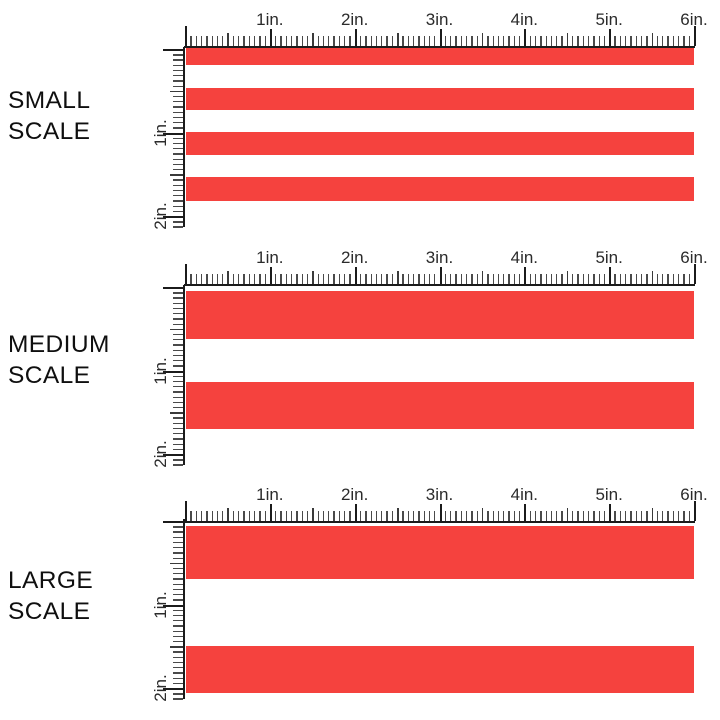  Describe the element at coordinates (524, 494) in the screenshot. I see `inch-label: 4in.` at that location.